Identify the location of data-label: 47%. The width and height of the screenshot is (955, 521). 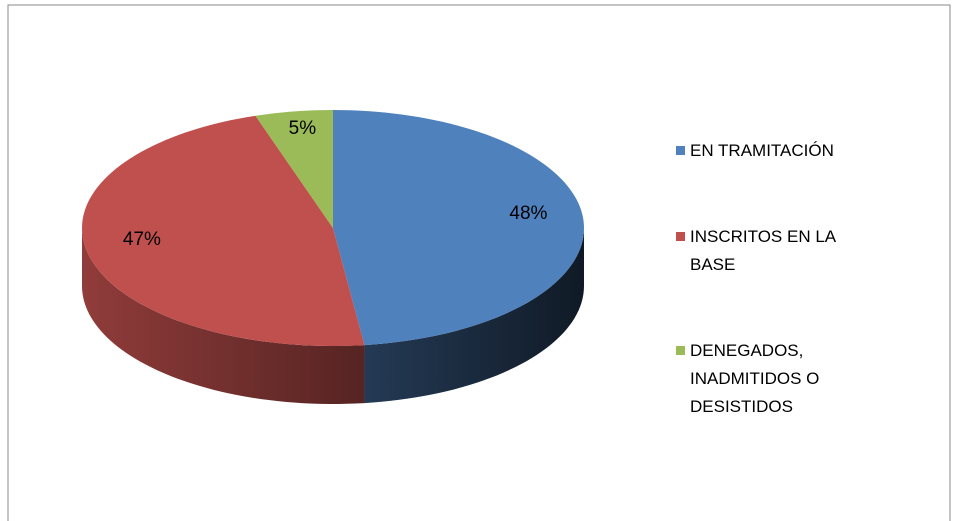
(142, 239).